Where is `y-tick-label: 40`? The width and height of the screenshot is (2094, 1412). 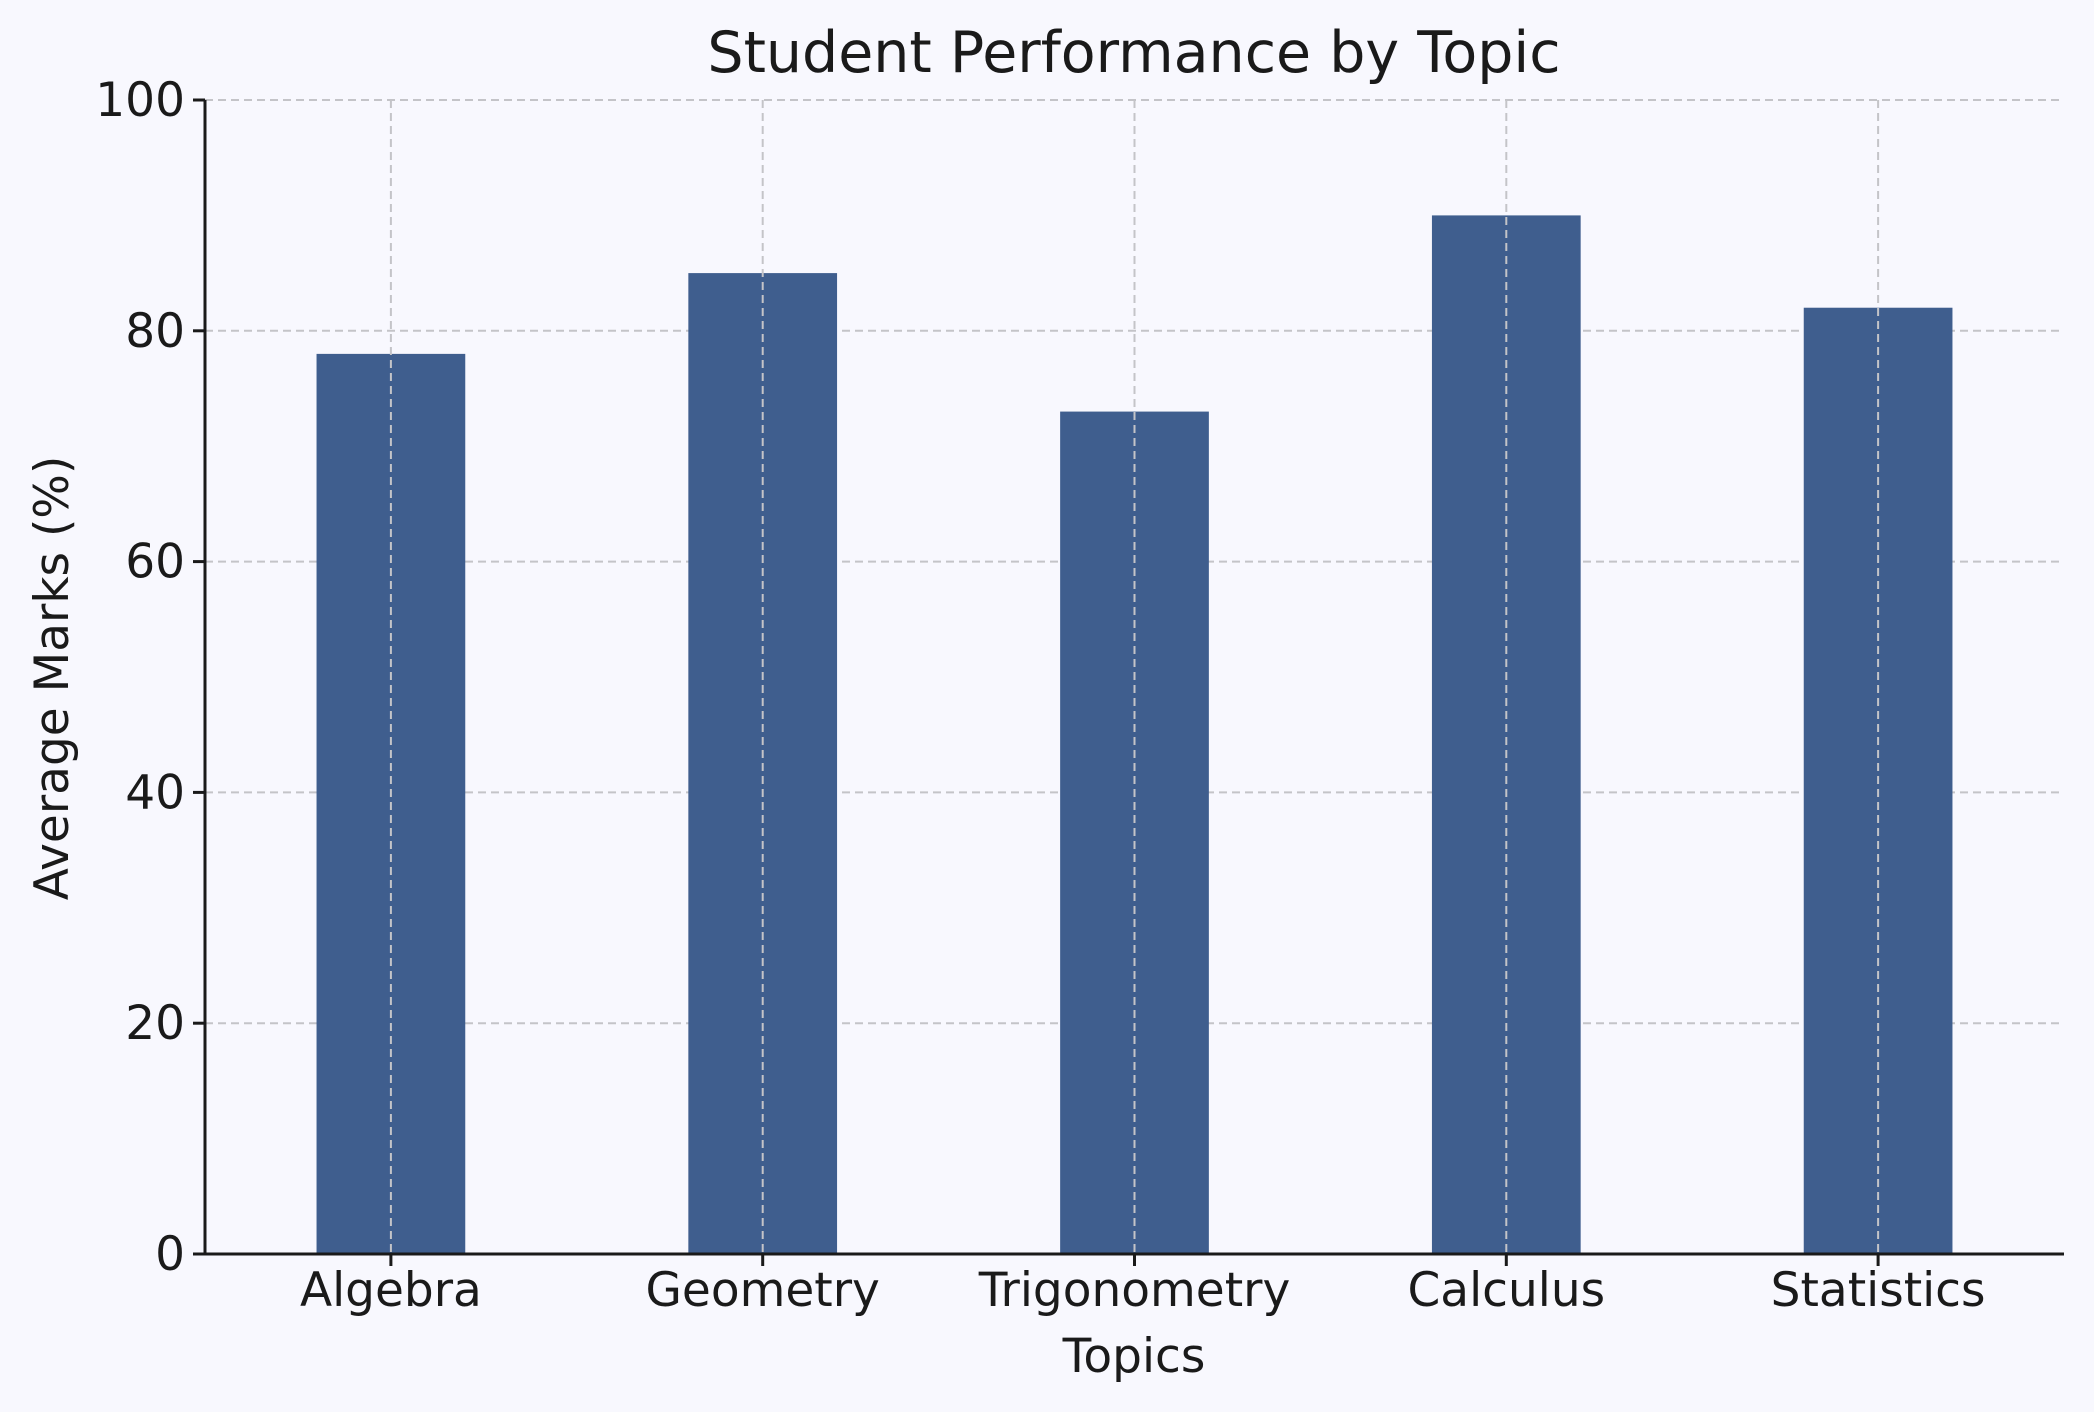 y-tick-label: 40 is located at coordinates (155, 792).